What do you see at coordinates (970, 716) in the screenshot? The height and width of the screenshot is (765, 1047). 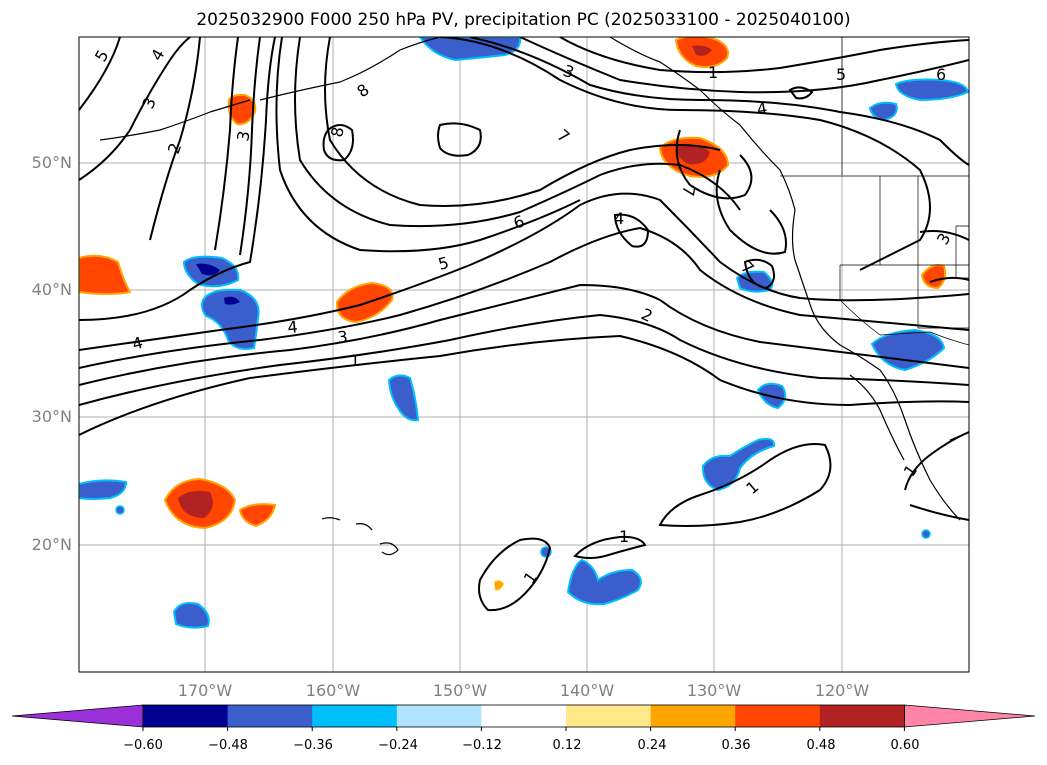 I see `colorbar-extend-high` at bounding box center [970, 716].